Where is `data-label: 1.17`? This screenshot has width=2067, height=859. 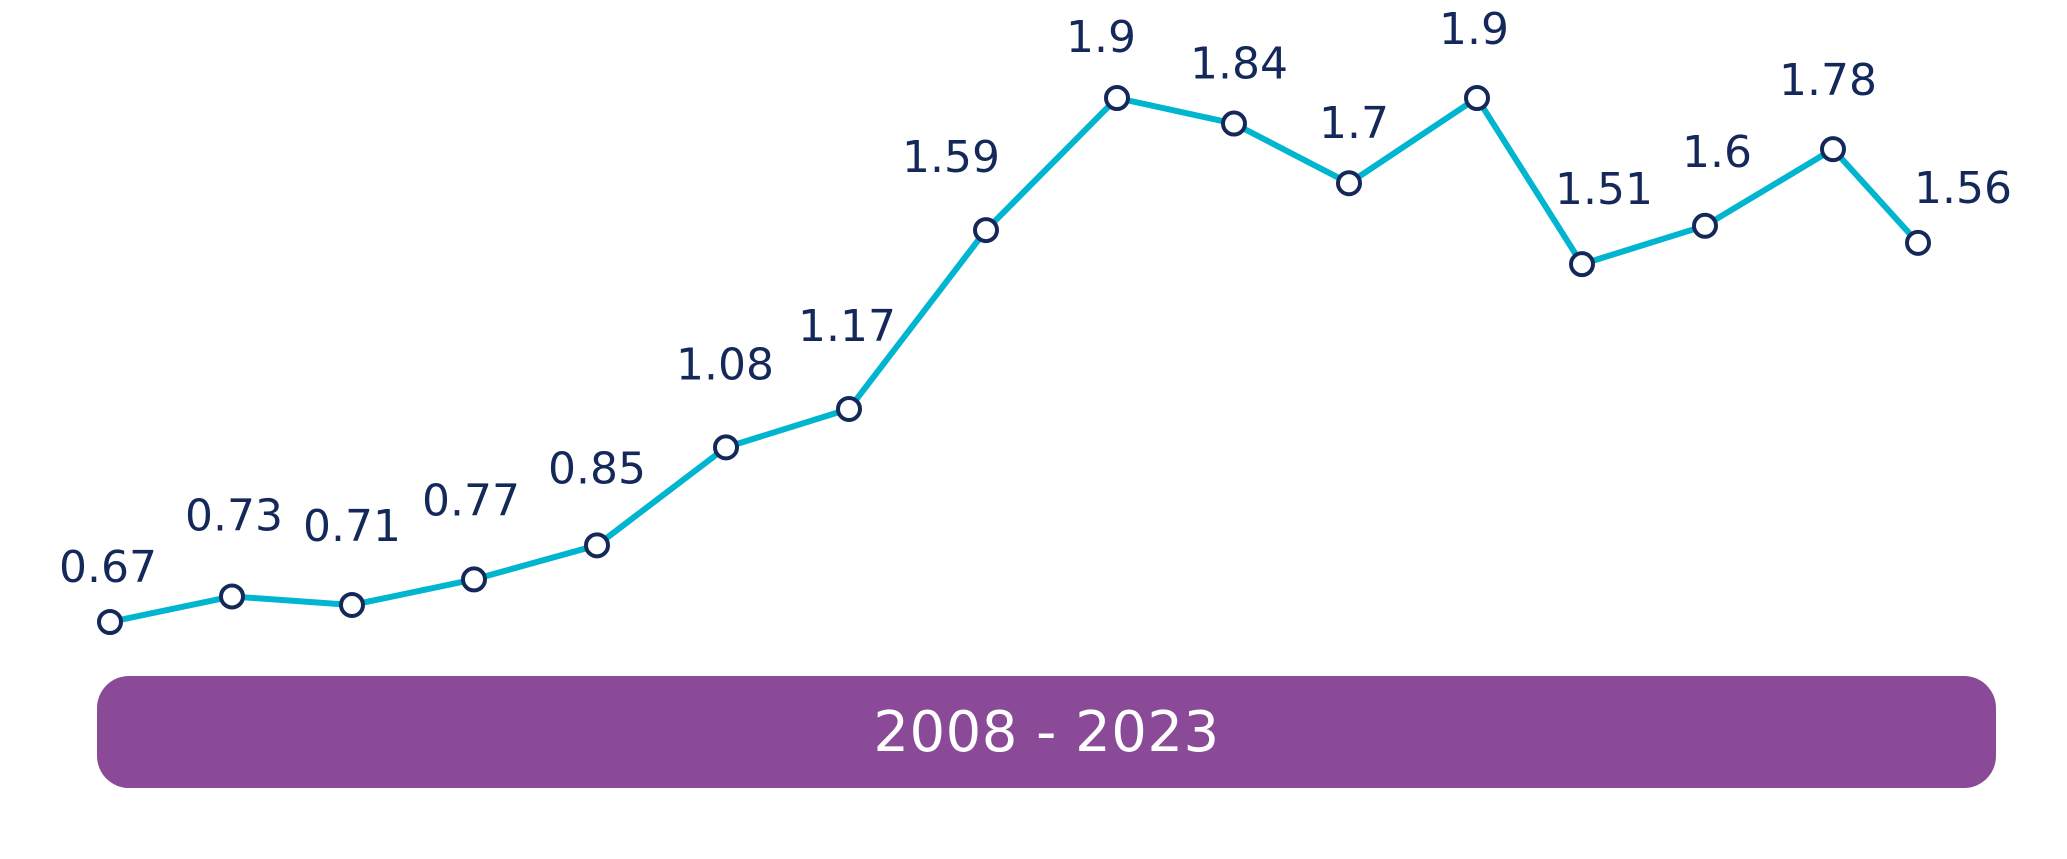 data-label: 1.17 is located at coordinates (847, 326).